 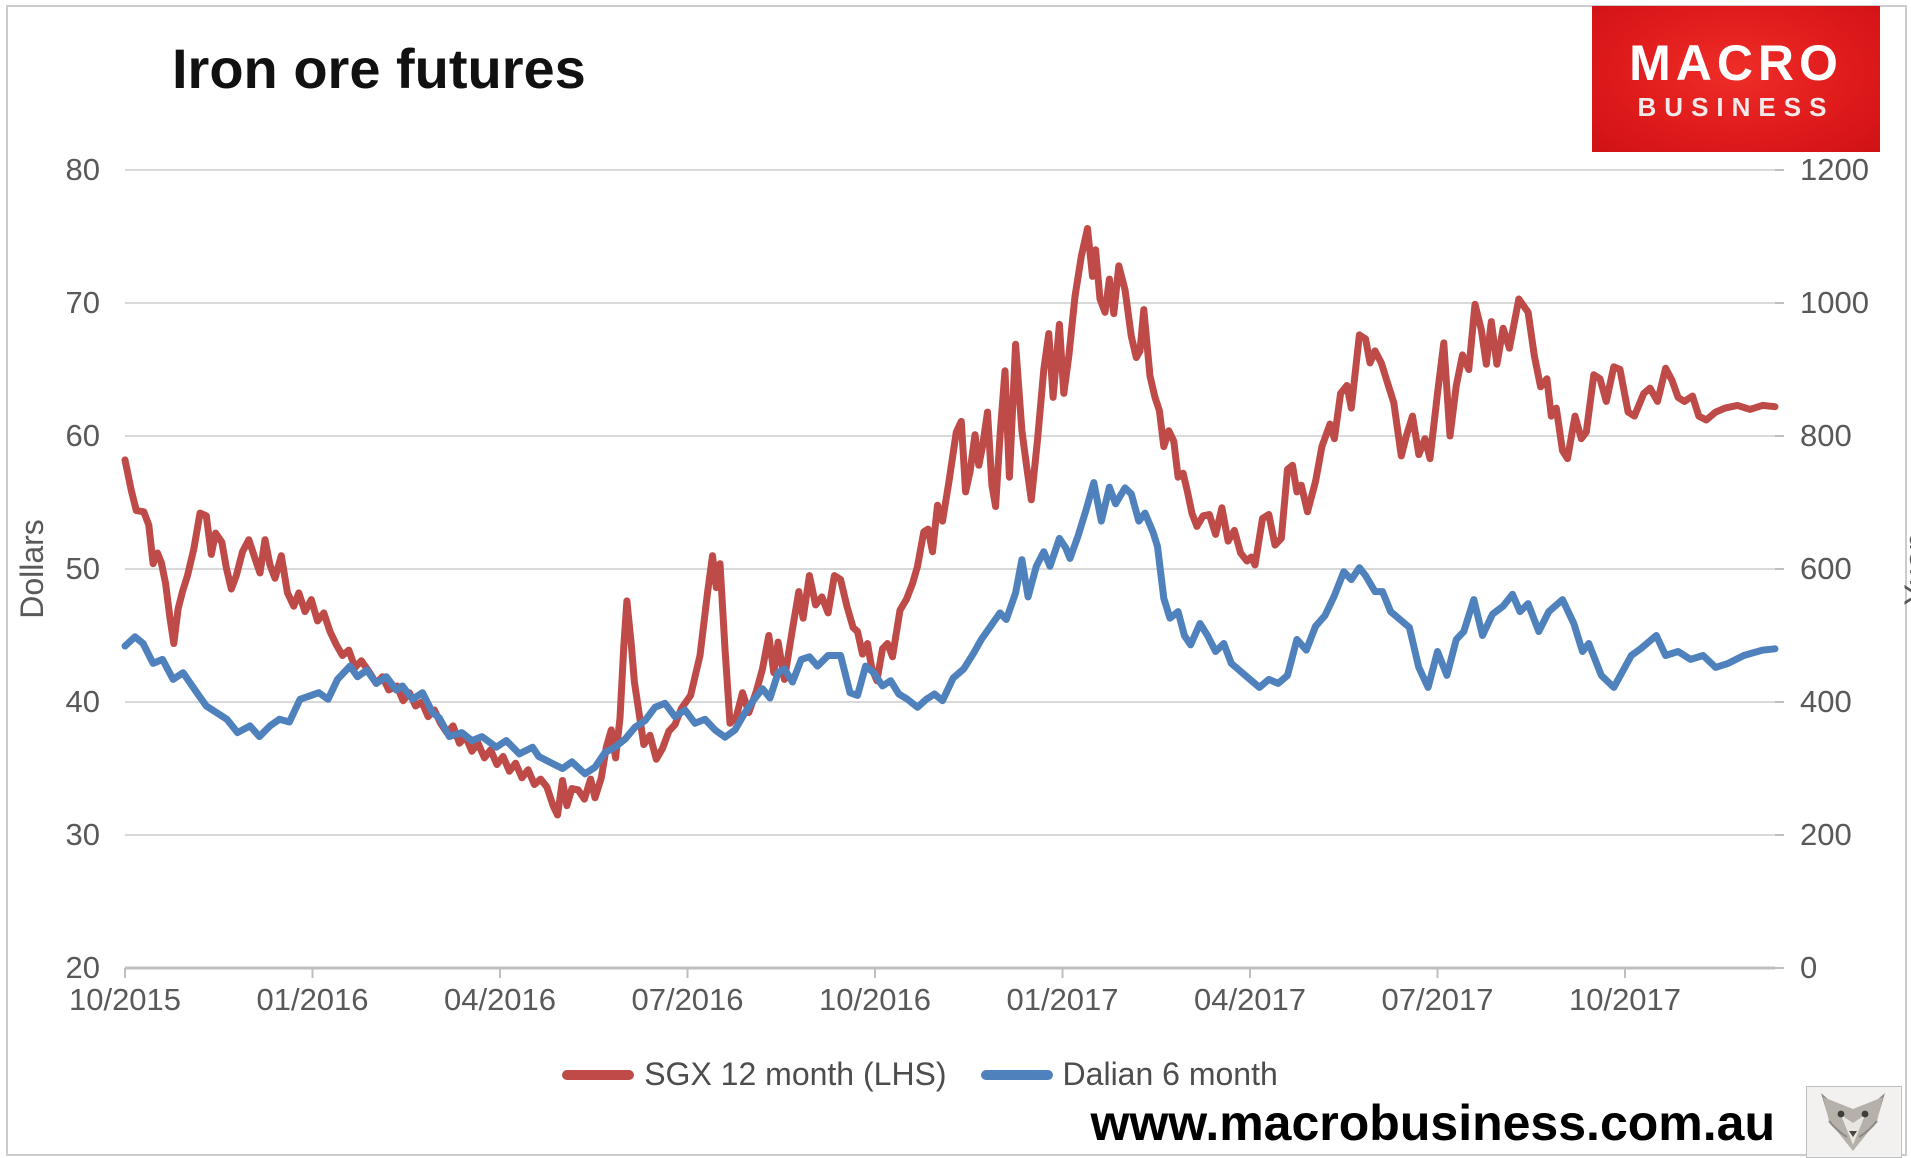 I want to click on y-left-label-50: 50, so click(x=82, y=568).